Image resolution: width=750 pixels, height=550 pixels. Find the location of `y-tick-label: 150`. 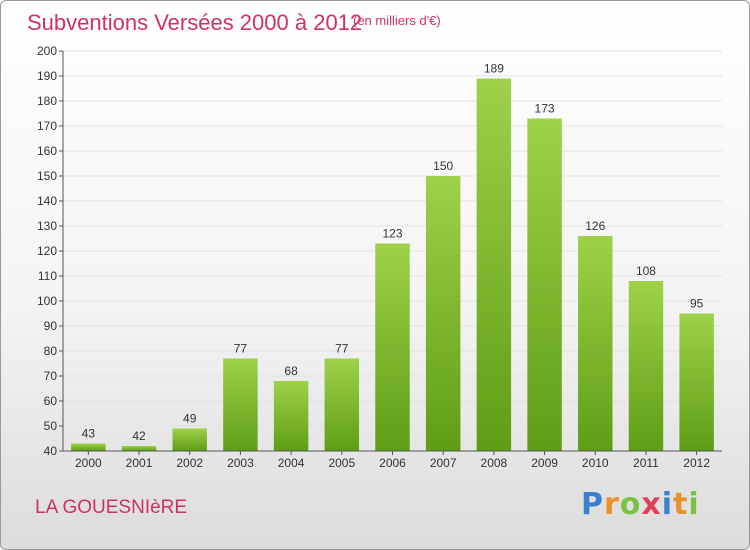

y-tick-label: 150 is located at coordinates (47, 176).